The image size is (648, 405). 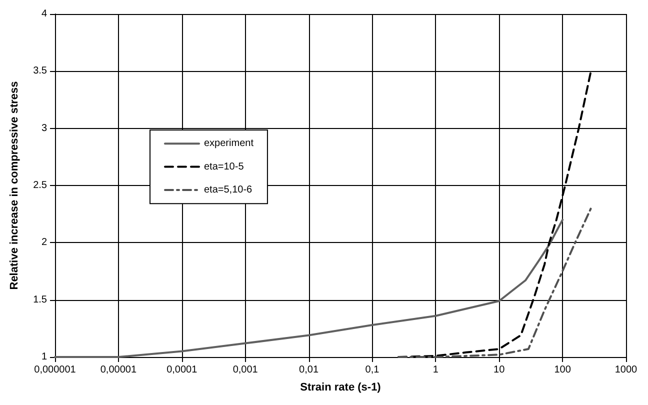 I want to click on x-tick-label: 1, so click(x=435, y=370).